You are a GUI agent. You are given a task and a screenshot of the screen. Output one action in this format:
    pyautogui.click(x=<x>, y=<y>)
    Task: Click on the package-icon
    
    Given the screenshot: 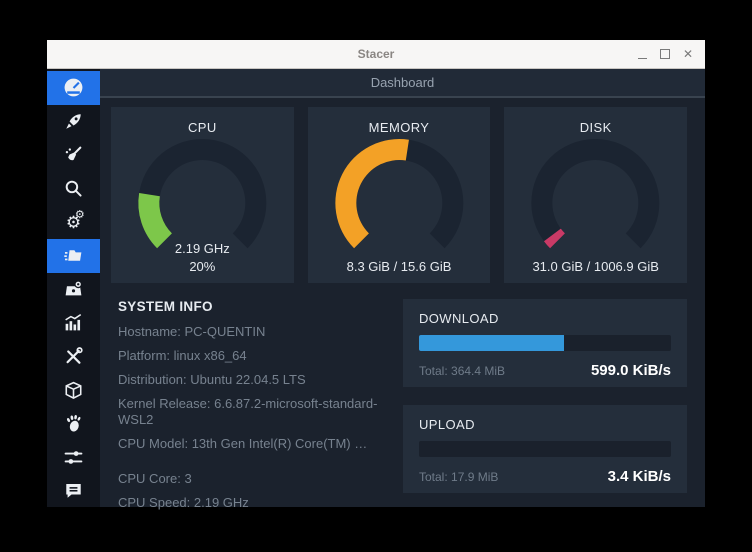 What is the action you would take?
    pyautogui.click(x=73, y=390)
    